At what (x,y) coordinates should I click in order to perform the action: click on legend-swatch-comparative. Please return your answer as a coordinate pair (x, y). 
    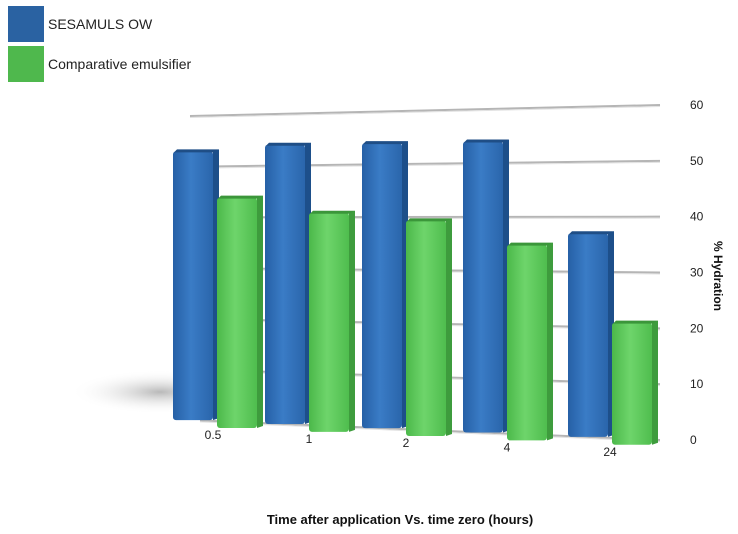
    Looking at the image, I should click on (26, 64).